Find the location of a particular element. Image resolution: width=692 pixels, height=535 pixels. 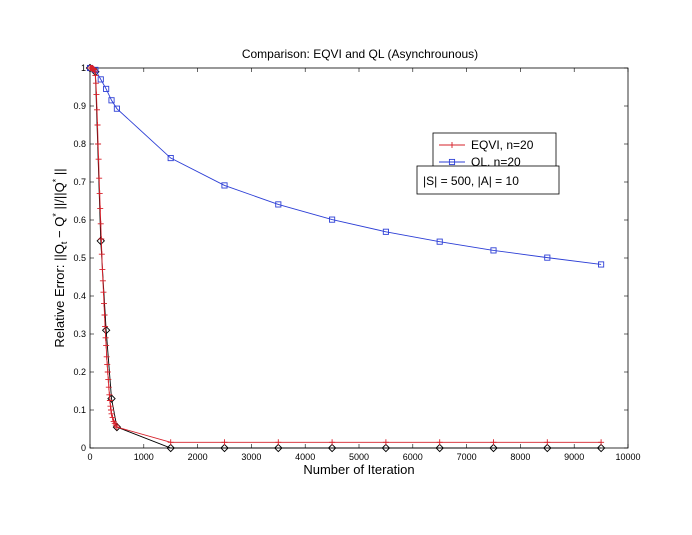

x-tick-label: 2000 is located at coordinates (198, 457).